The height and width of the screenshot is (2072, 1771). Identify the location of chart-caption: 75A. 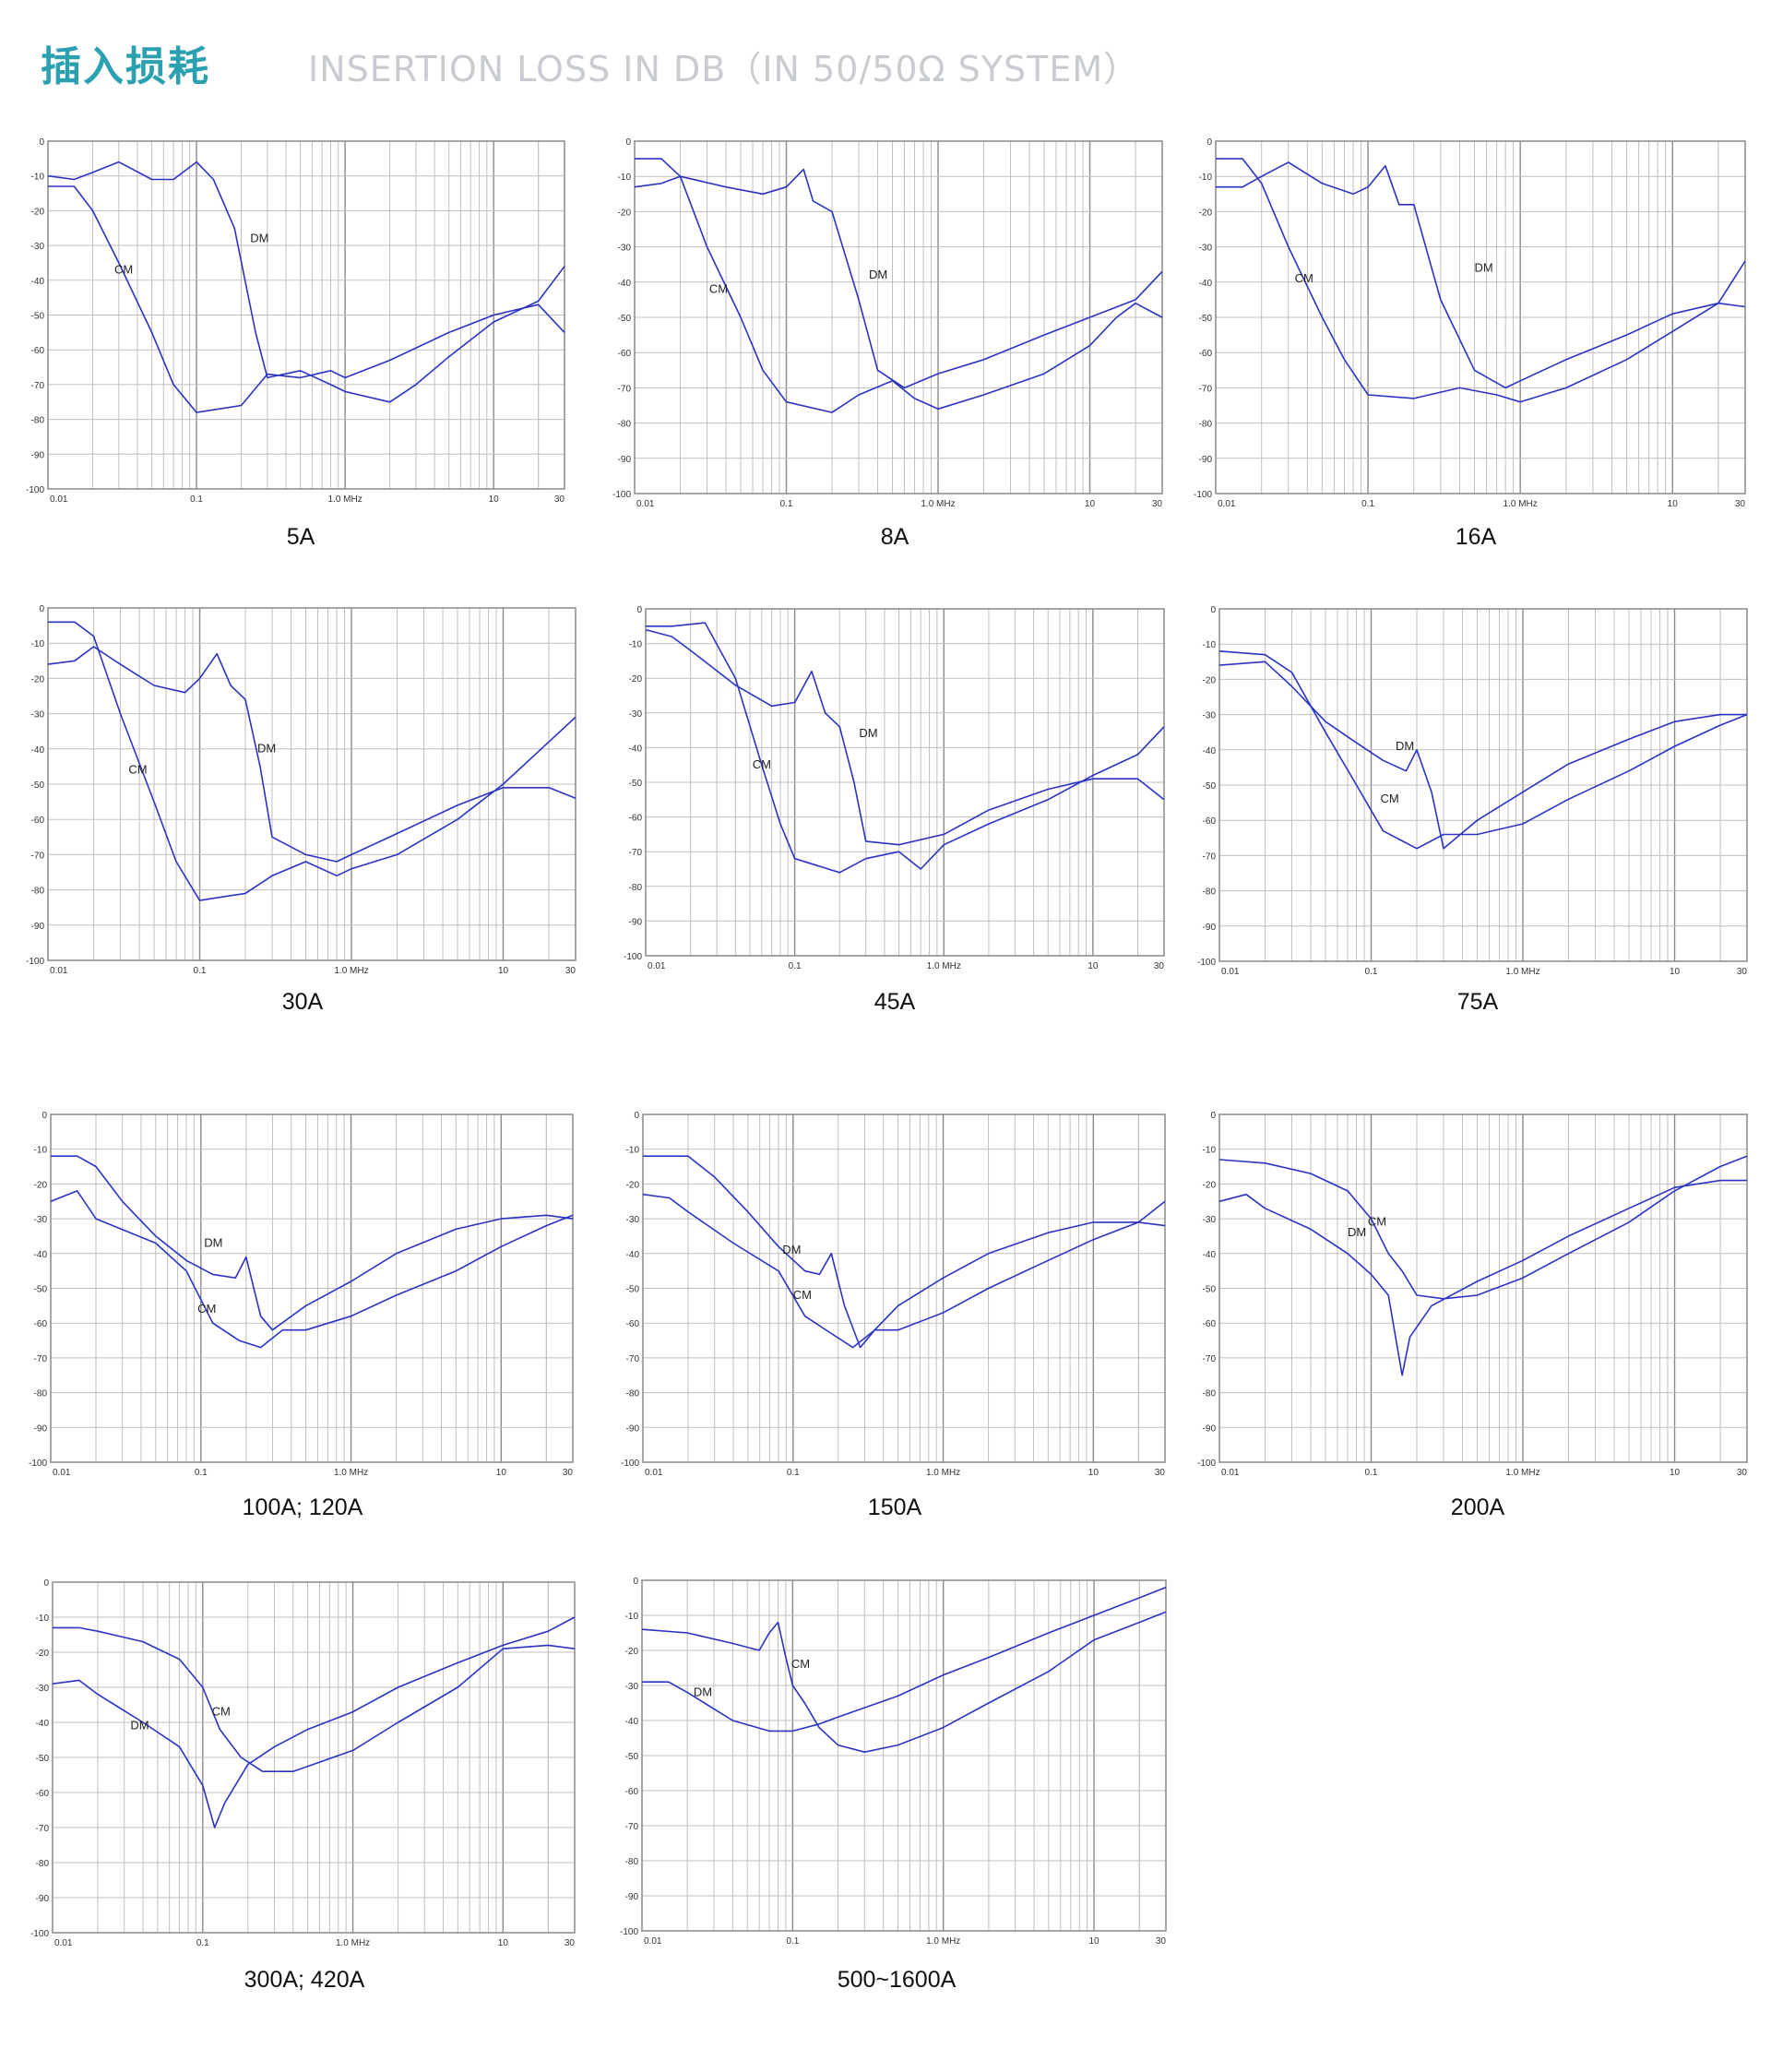
(1477, 1002).